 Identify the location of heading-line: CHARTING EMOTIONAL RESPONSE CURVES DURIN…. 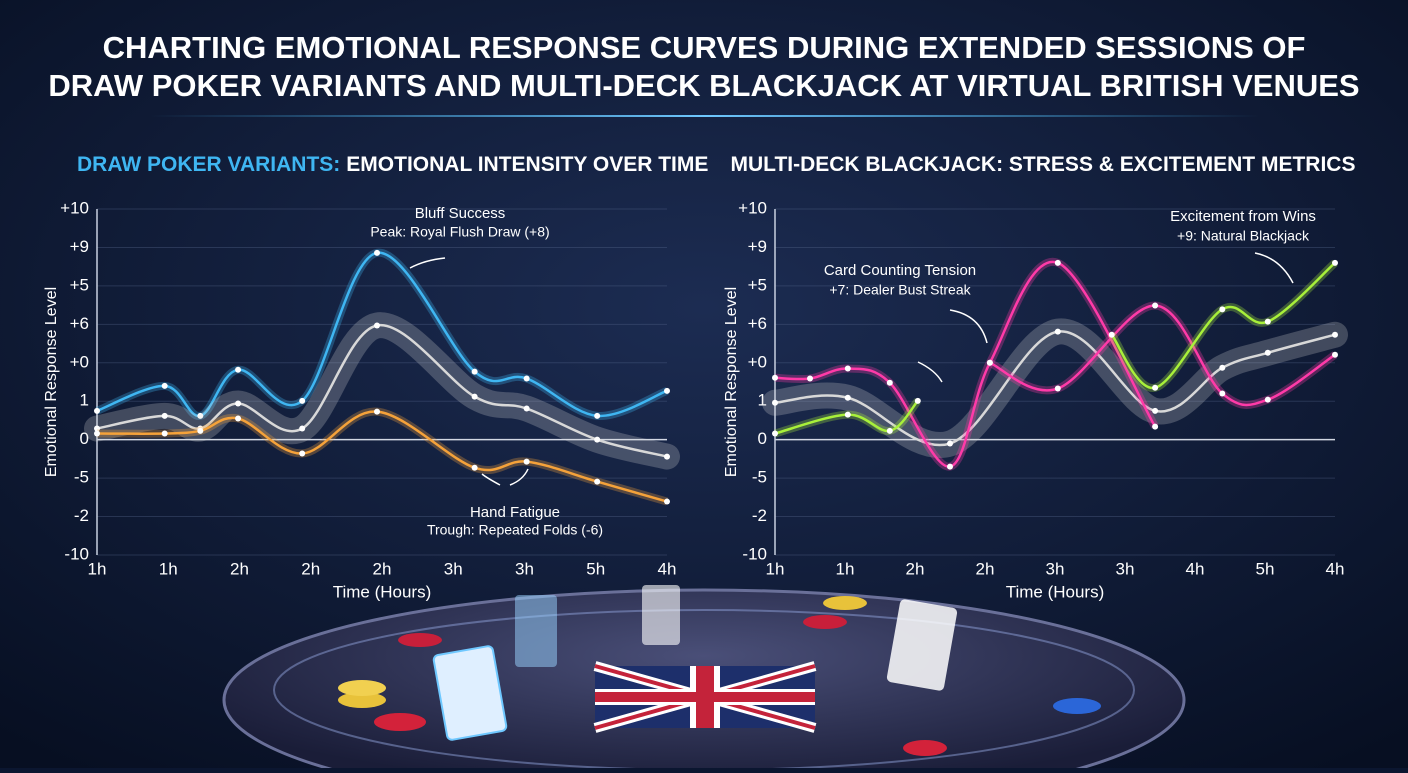
(704, 47).